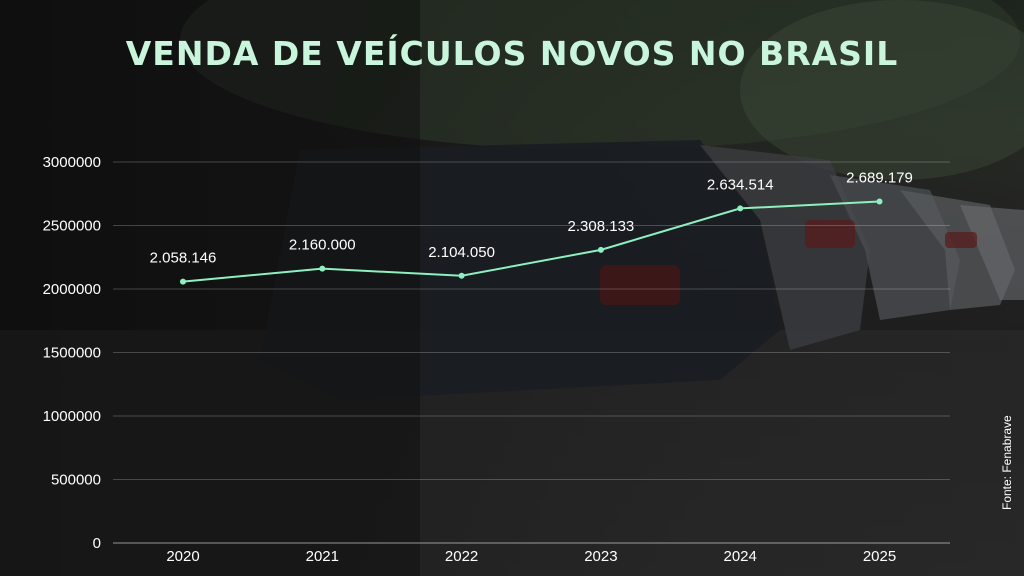 Image resolution: width=1024 pixels, height=576 pixels. What do you see at coordinates (72, 226) in the screenshot?
I see `y-tick-label: 2500000` at bounding box center [72, 226].